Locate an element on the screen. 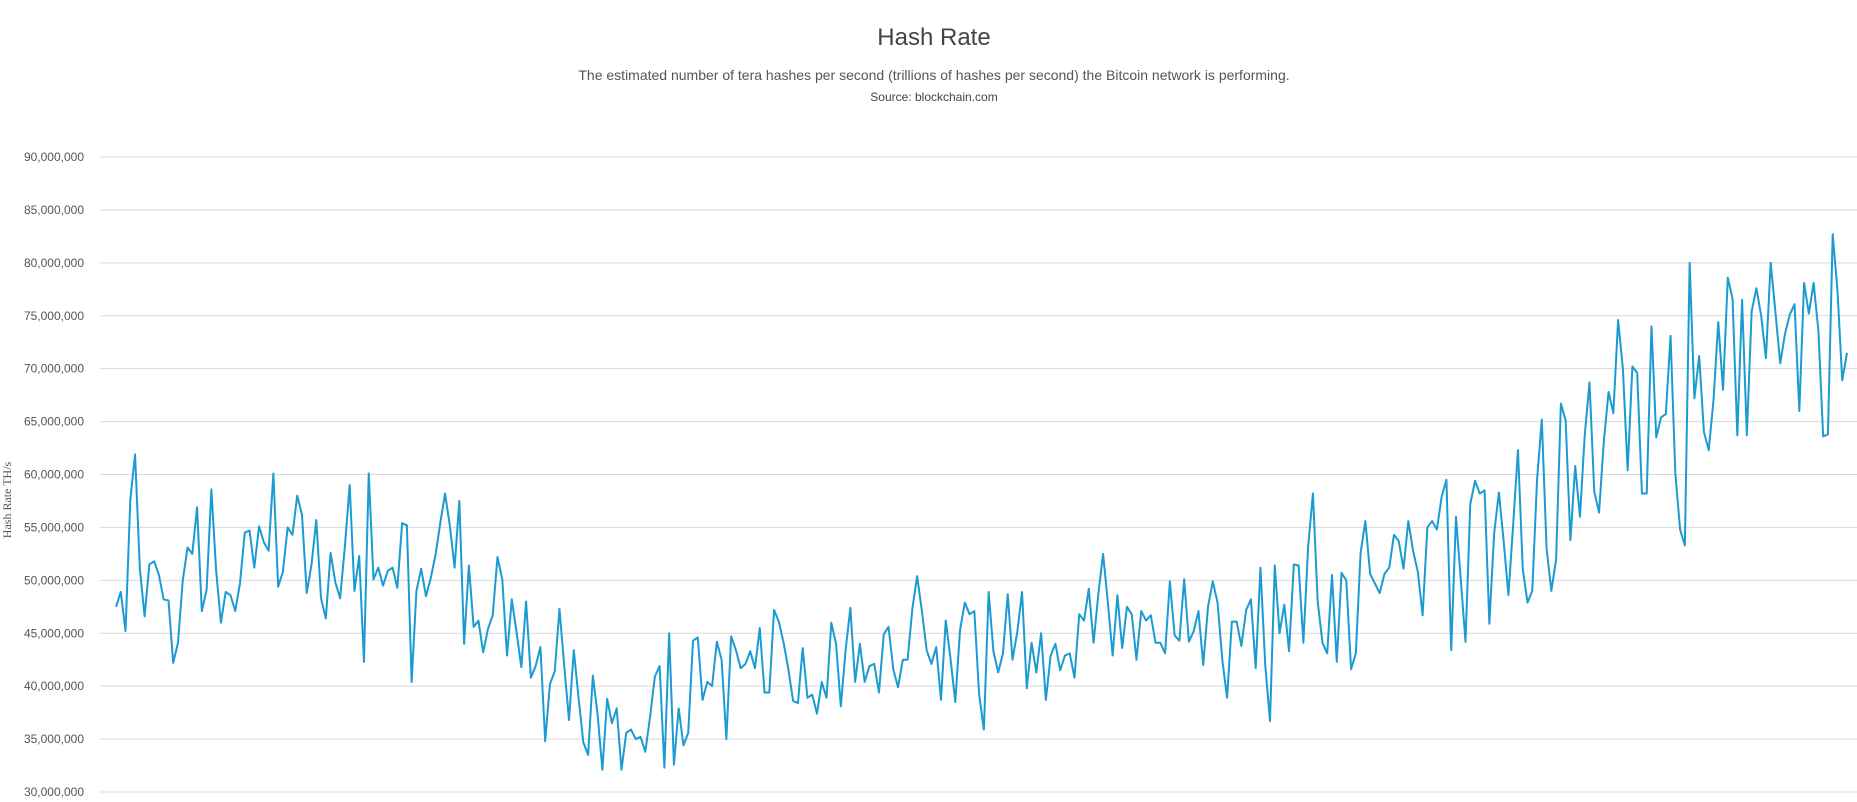 This screenshot has height=802, width=1857. y-tick-label: 35,000,000 is located at coordinates (54, 739).